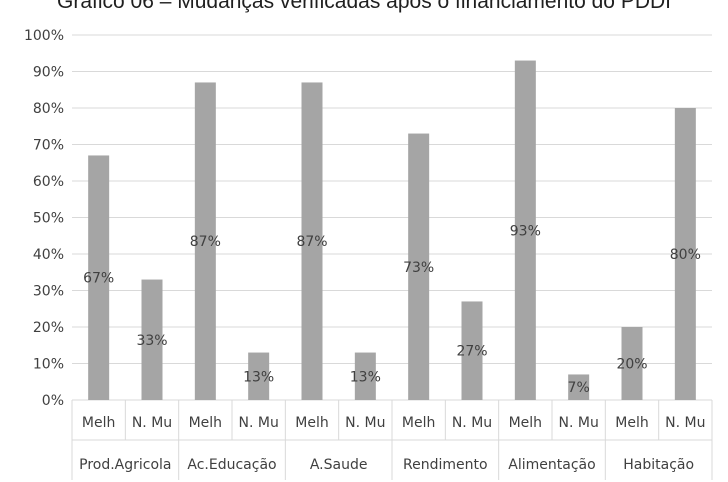 This screenshot has width=728, height=482. What do you see at coordinates (339, 465) in the screenshot?
I see `group-label: A.Saude` at bounding box center [339, 465].